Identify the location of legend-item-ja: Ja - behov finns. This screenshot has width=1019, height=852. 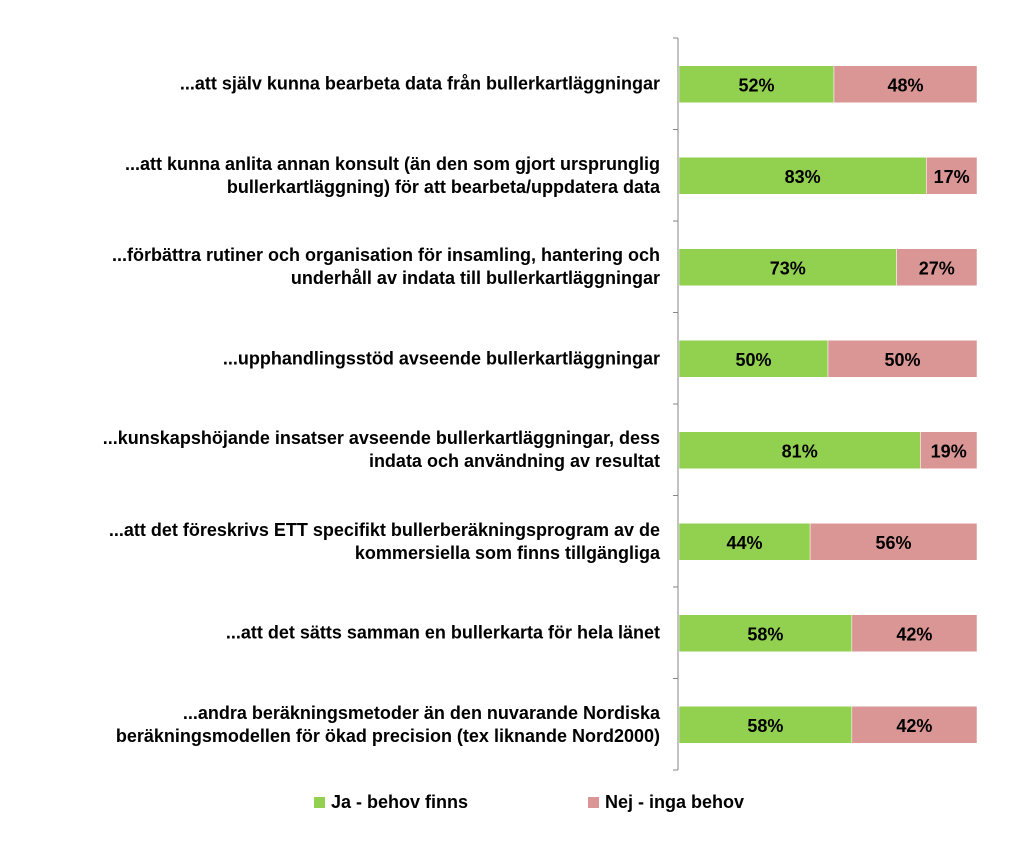
(391, 802).